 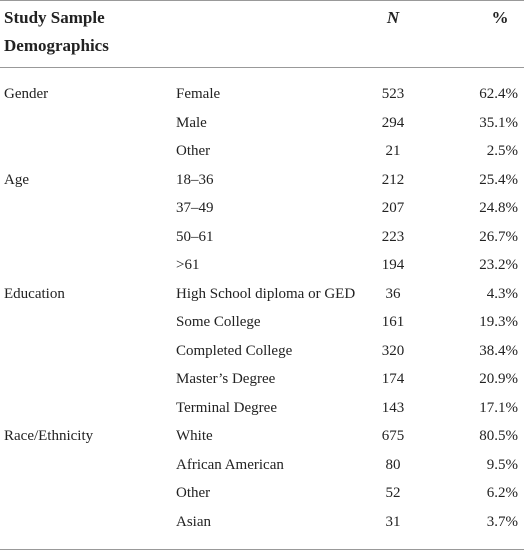 I want to click on percent-cell: 3.7%, so click(x=502, y=521).